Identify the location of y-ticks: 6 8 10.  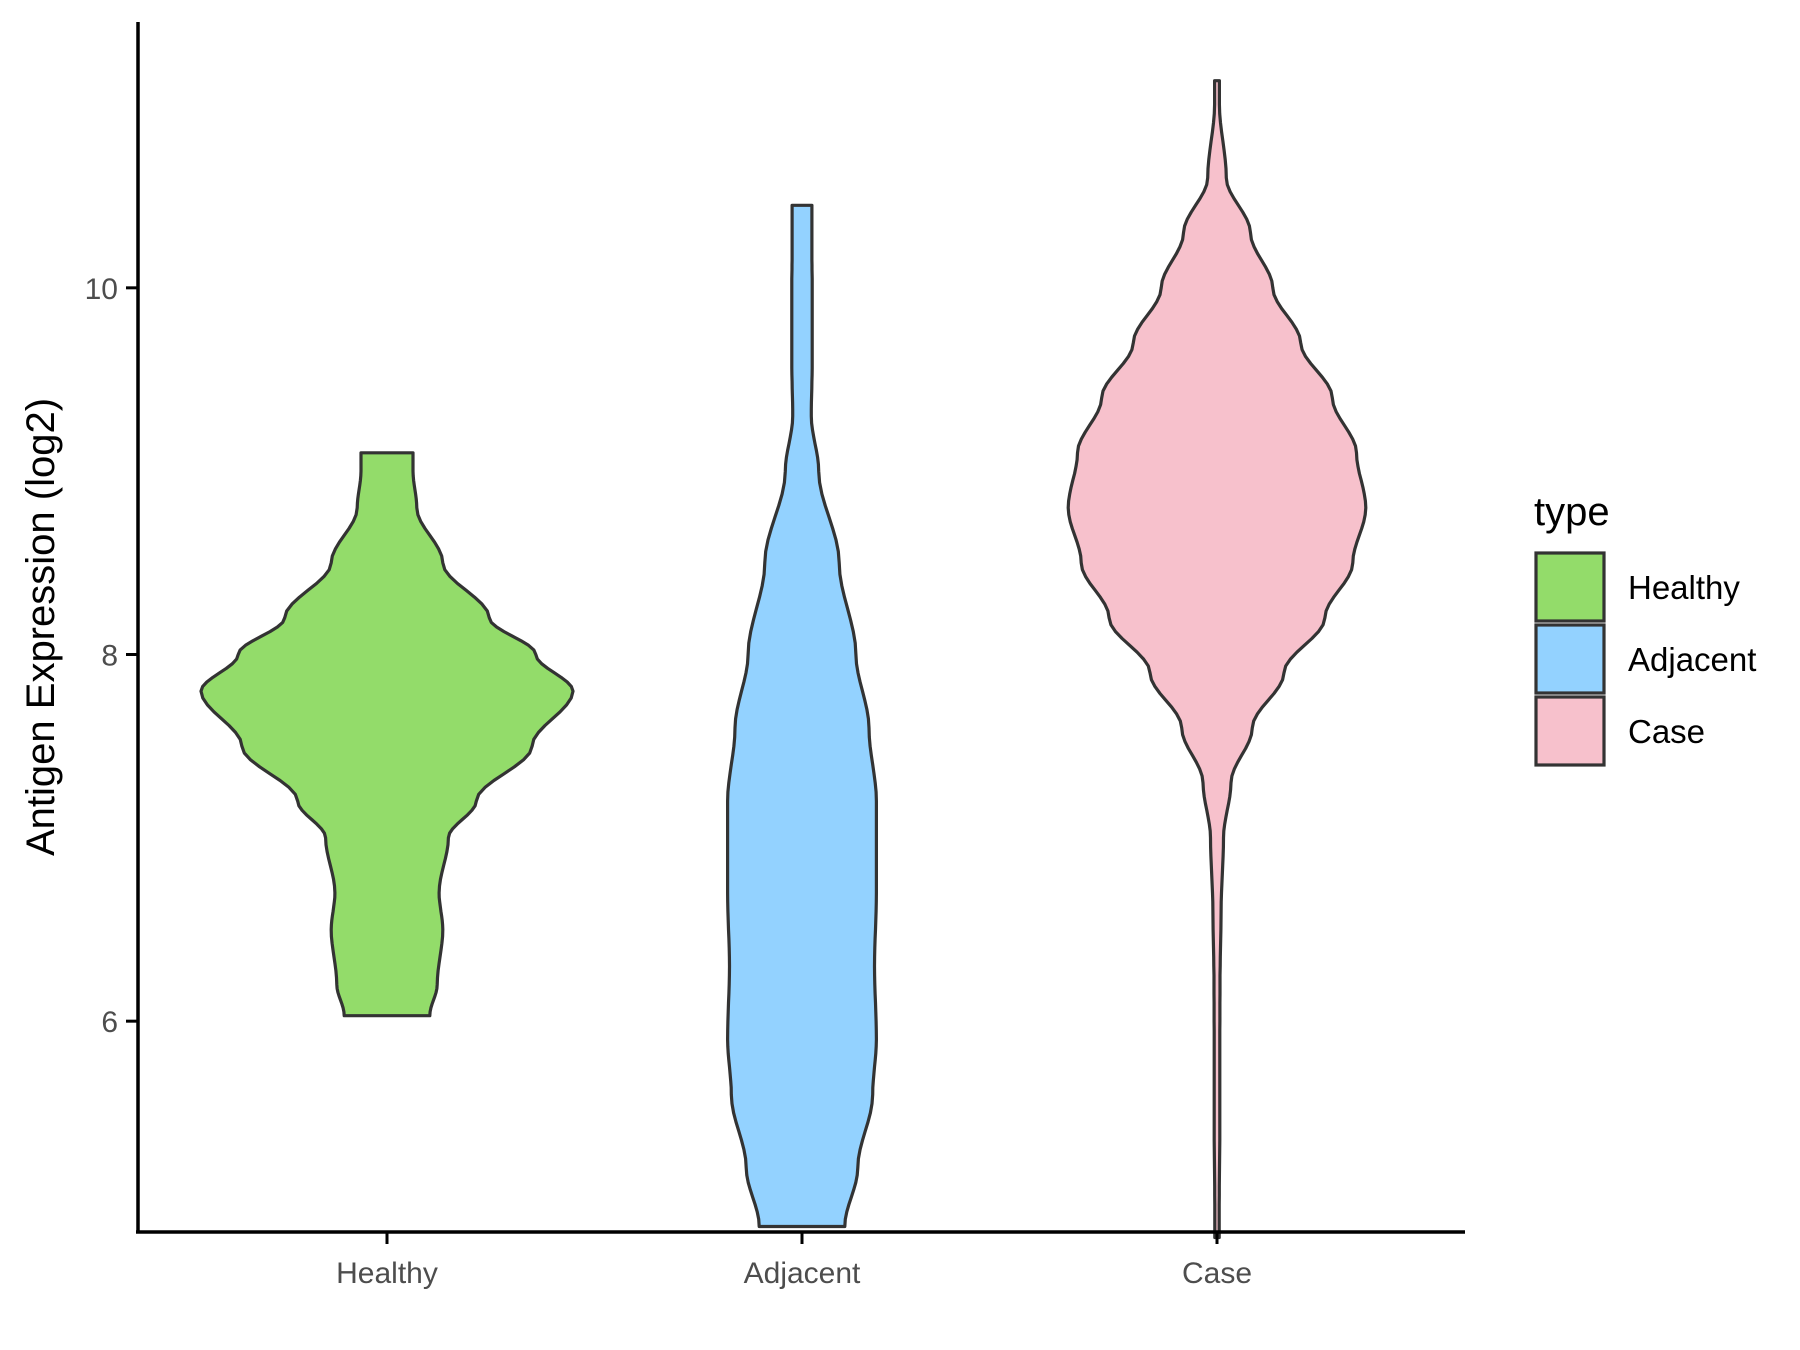
(111, 656).